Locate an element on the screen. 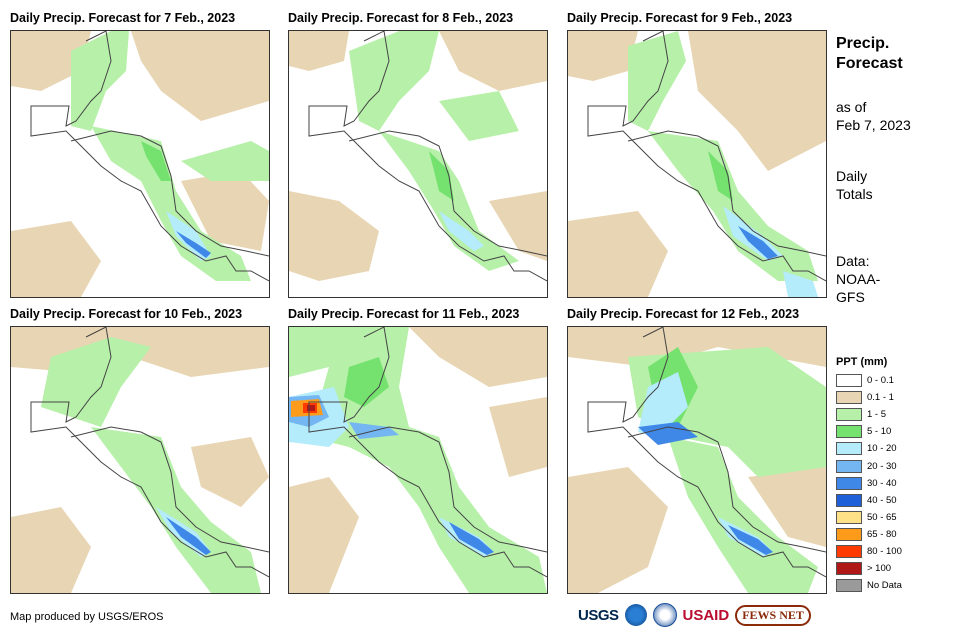 The width and height of the screenshot is (970, 635). legend-item: 20 - 30 is located at coordinates (869, 465).